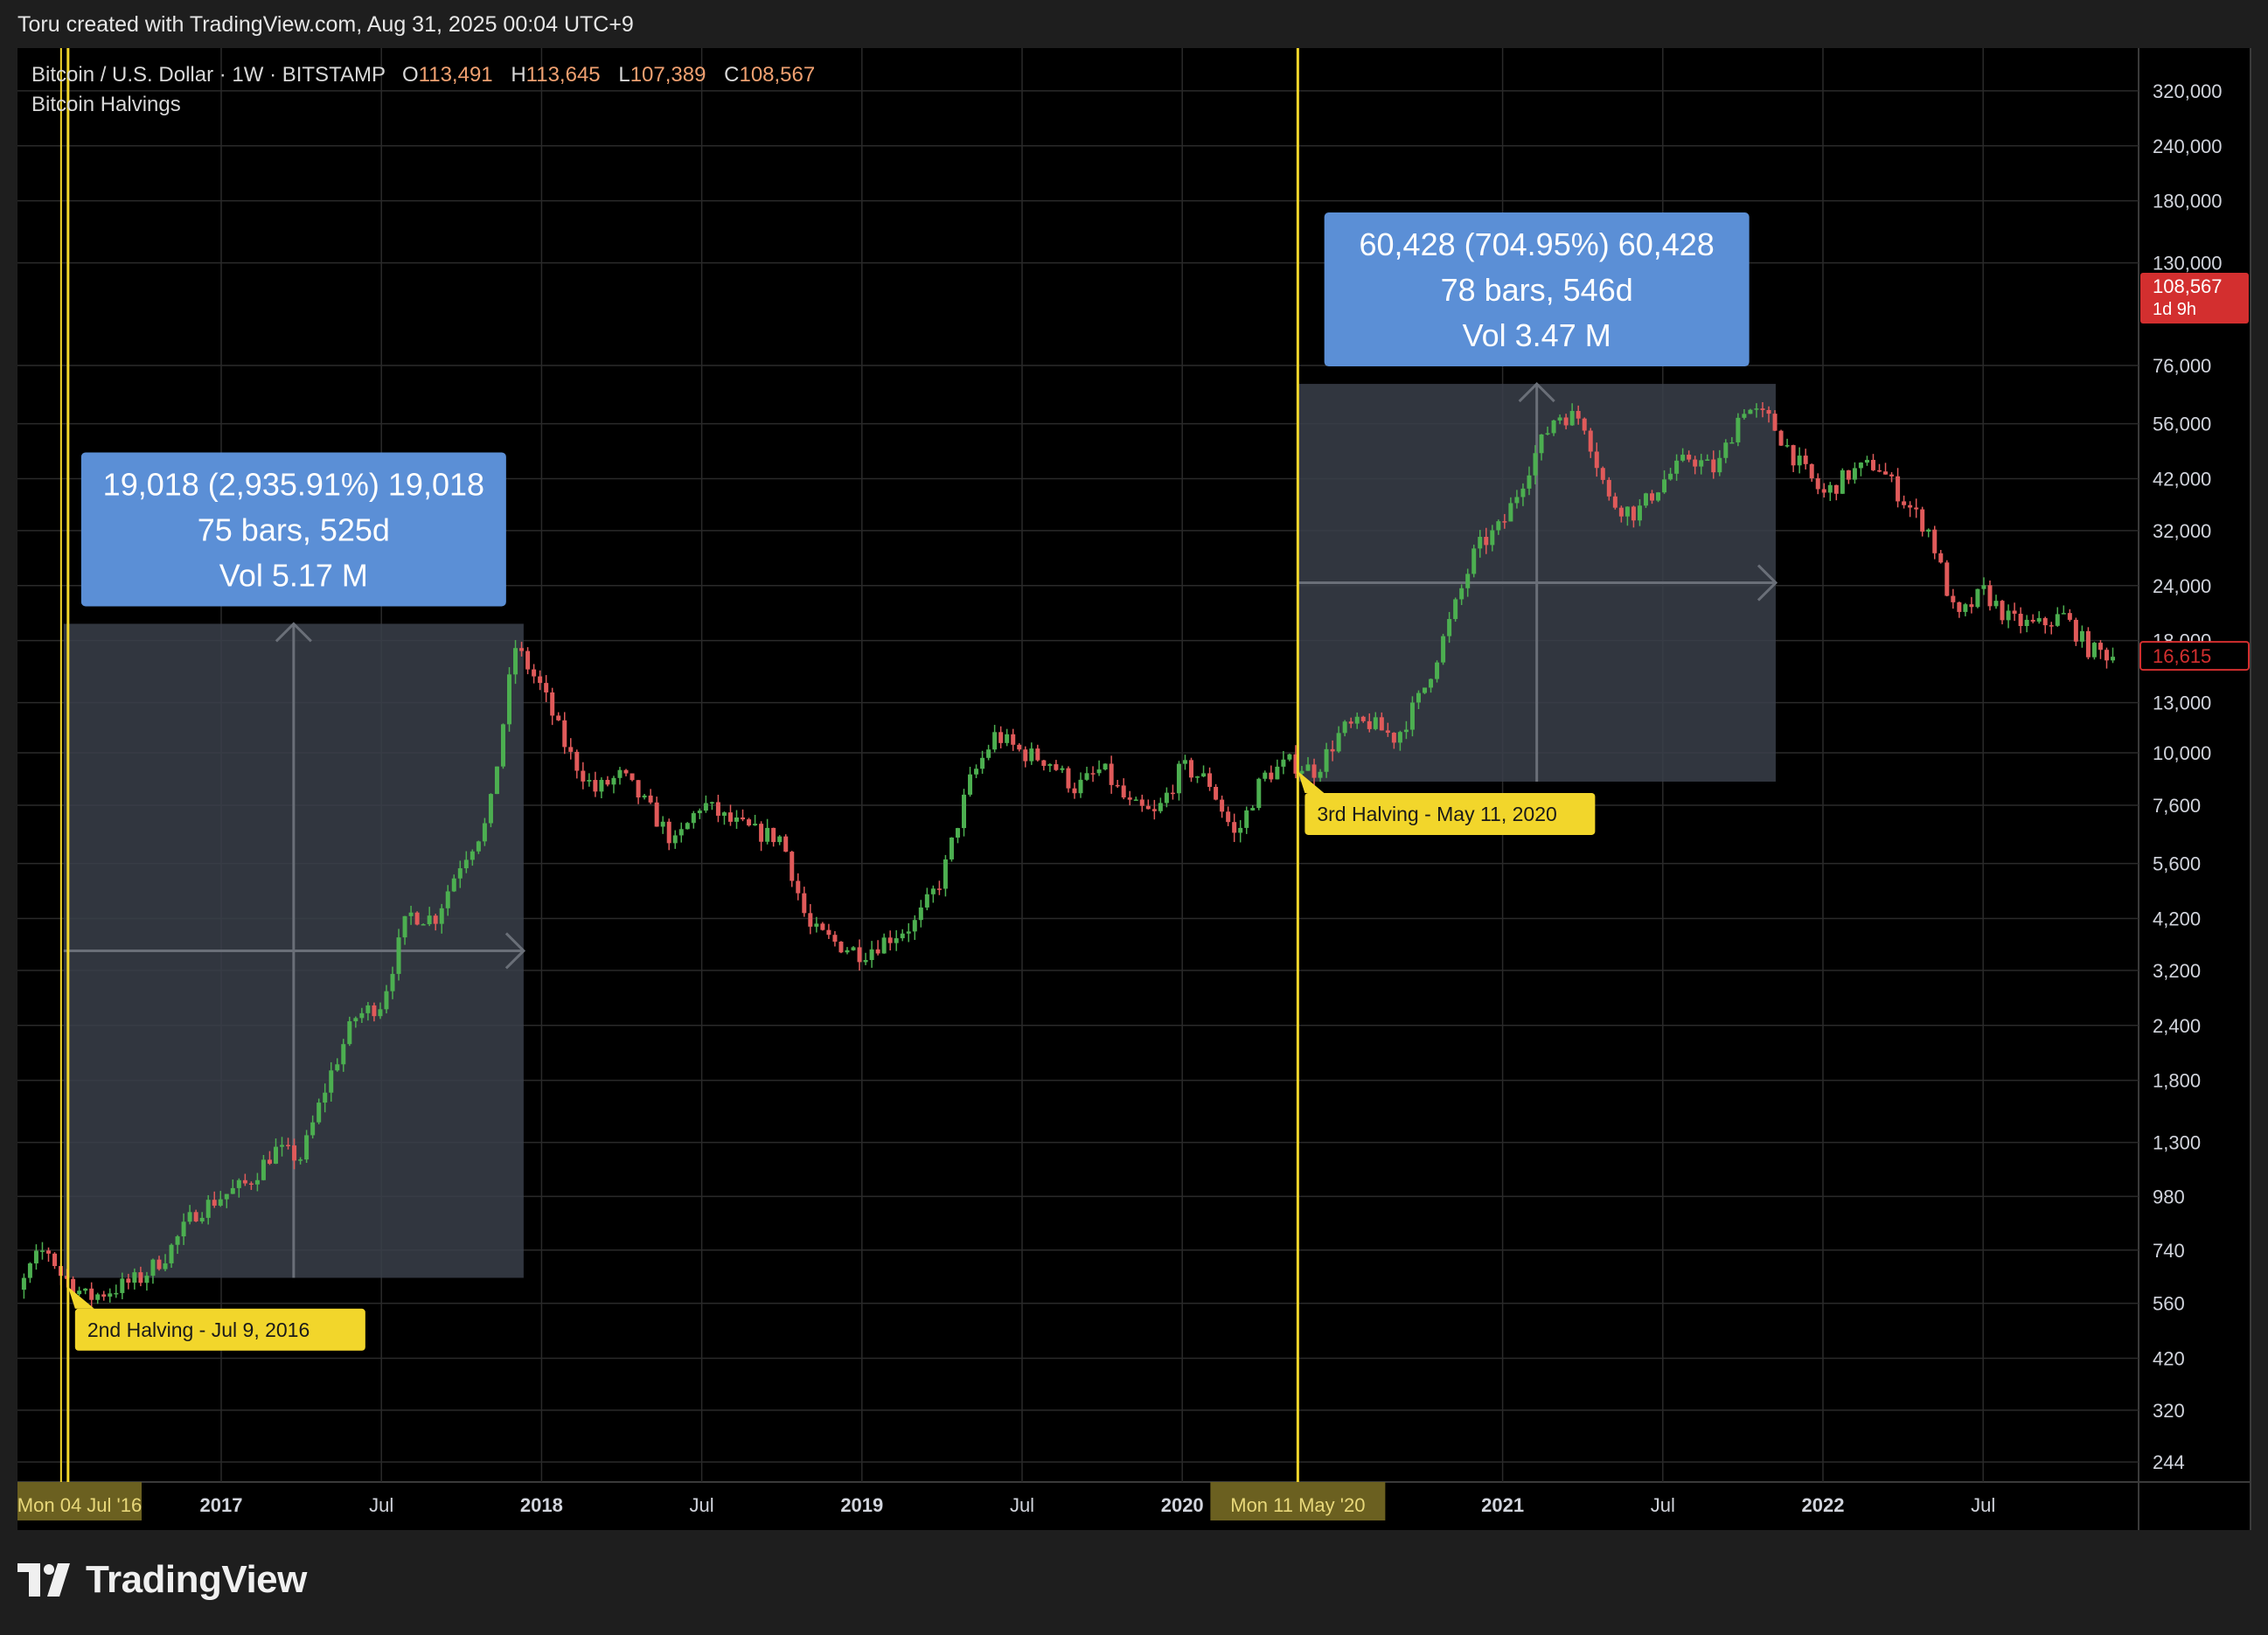  Describe the element at coordinates (162, 1580) in the screenshot. I see `tradingview-logo: TradingView` at that location.